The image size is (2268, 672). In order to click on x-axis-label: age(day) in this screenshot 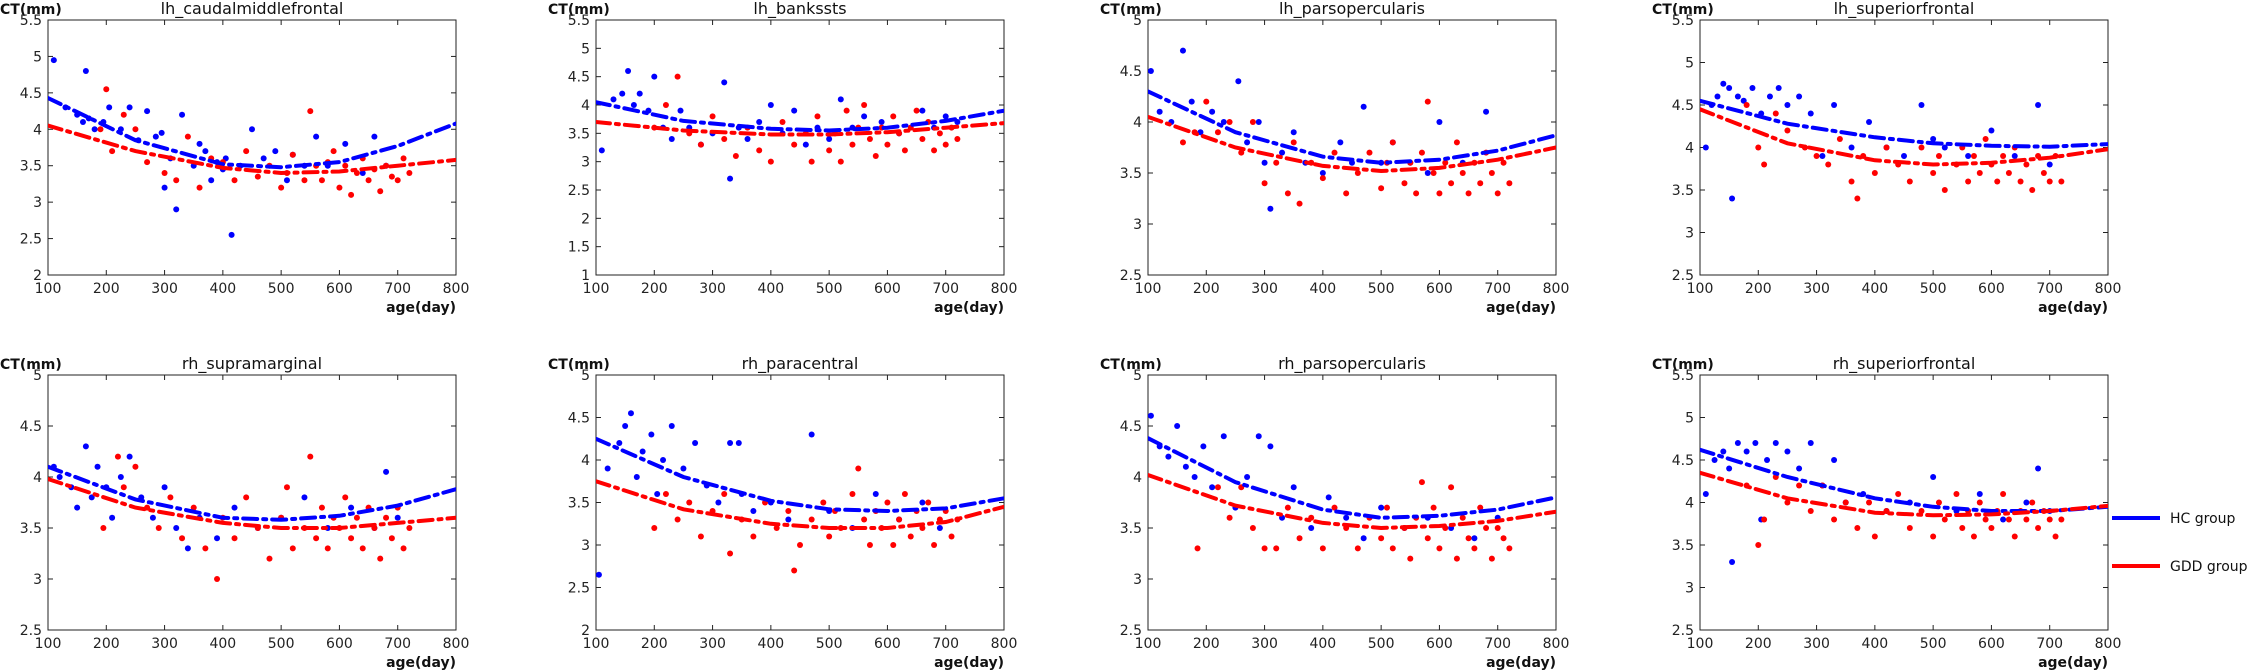, I will do `click(421, 308)`.